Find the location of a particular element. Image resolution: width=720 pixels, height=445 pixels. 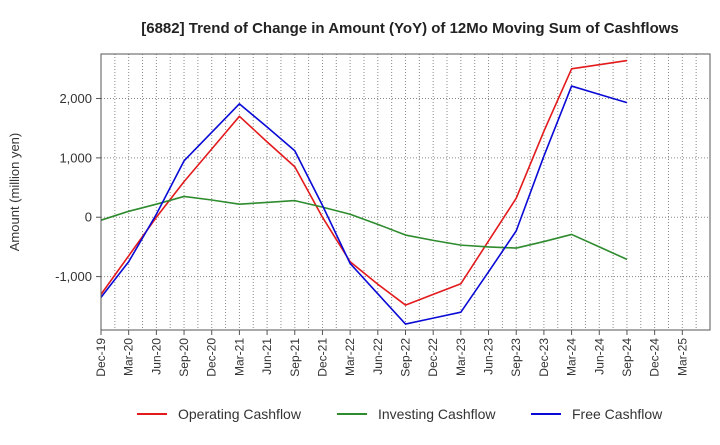

y-tick-label: 1,000 is located at coordinates (75, 157).